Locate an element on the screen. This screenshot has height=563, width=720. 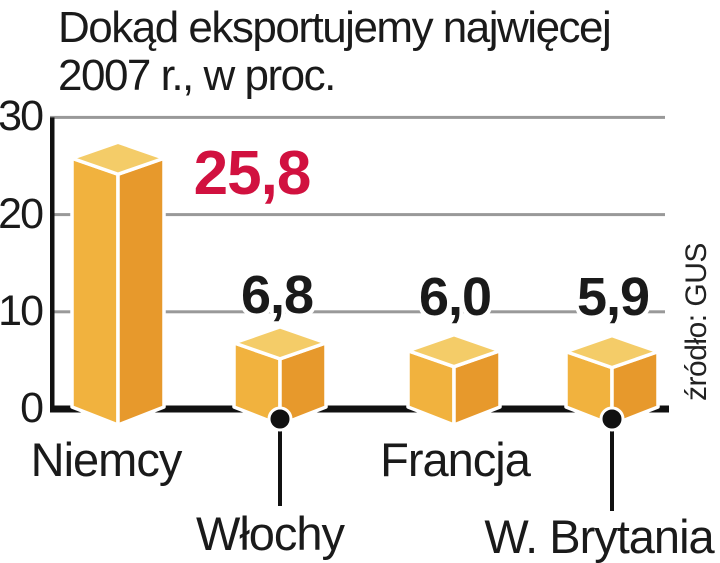
category-label-0: Niemcy is located at coordinates (106, 459).